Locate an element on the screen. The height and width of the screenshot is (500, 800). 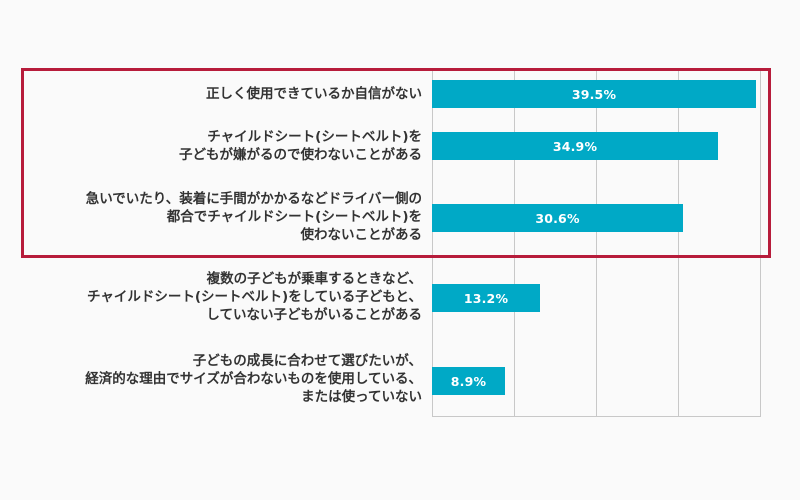
label-line: 正しく使用できているか自信がない is located at coordinates (314, 94).